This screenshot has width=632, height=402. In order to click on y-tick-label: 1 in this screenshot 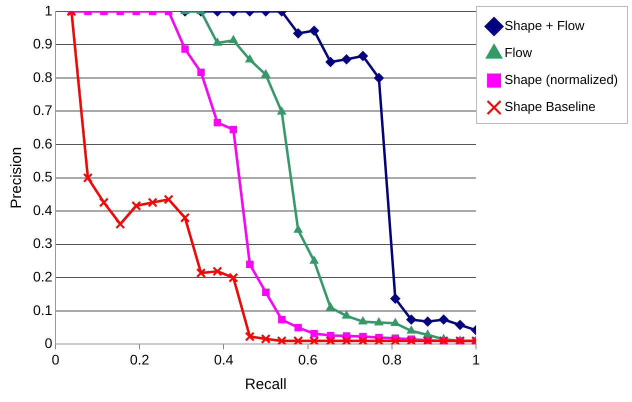, I will do `click(48, 10)`.